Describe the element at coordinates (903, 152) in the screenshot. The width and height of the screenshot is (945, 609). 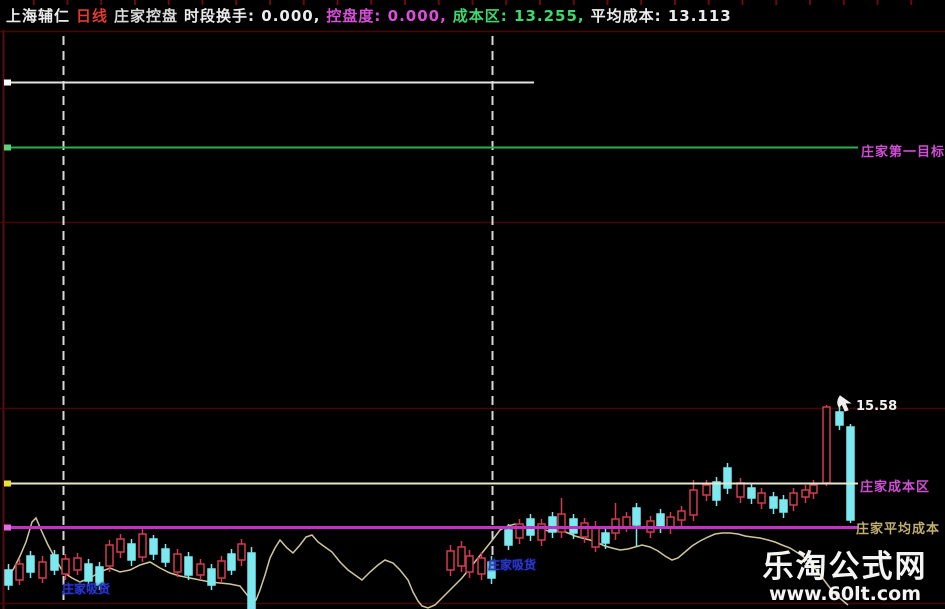
I see `first-target-label: 庄家第一目标` at that location.